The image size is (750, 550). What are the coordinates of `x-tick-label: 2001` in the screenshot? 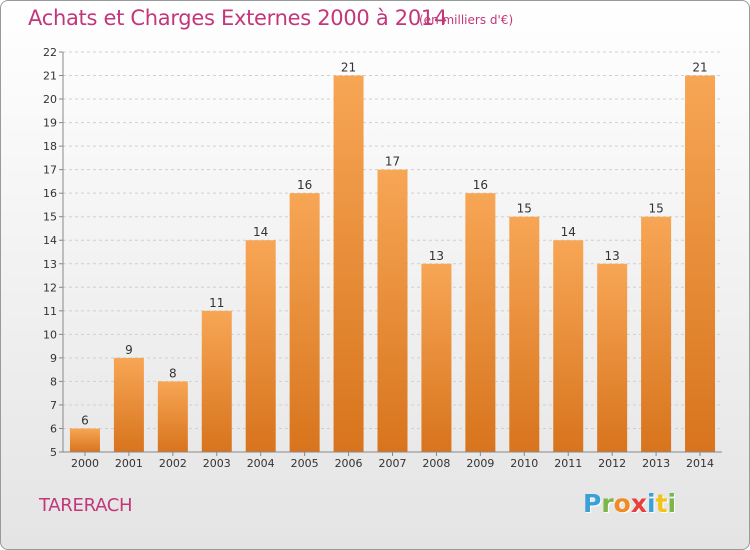 It's located at (129, 463).